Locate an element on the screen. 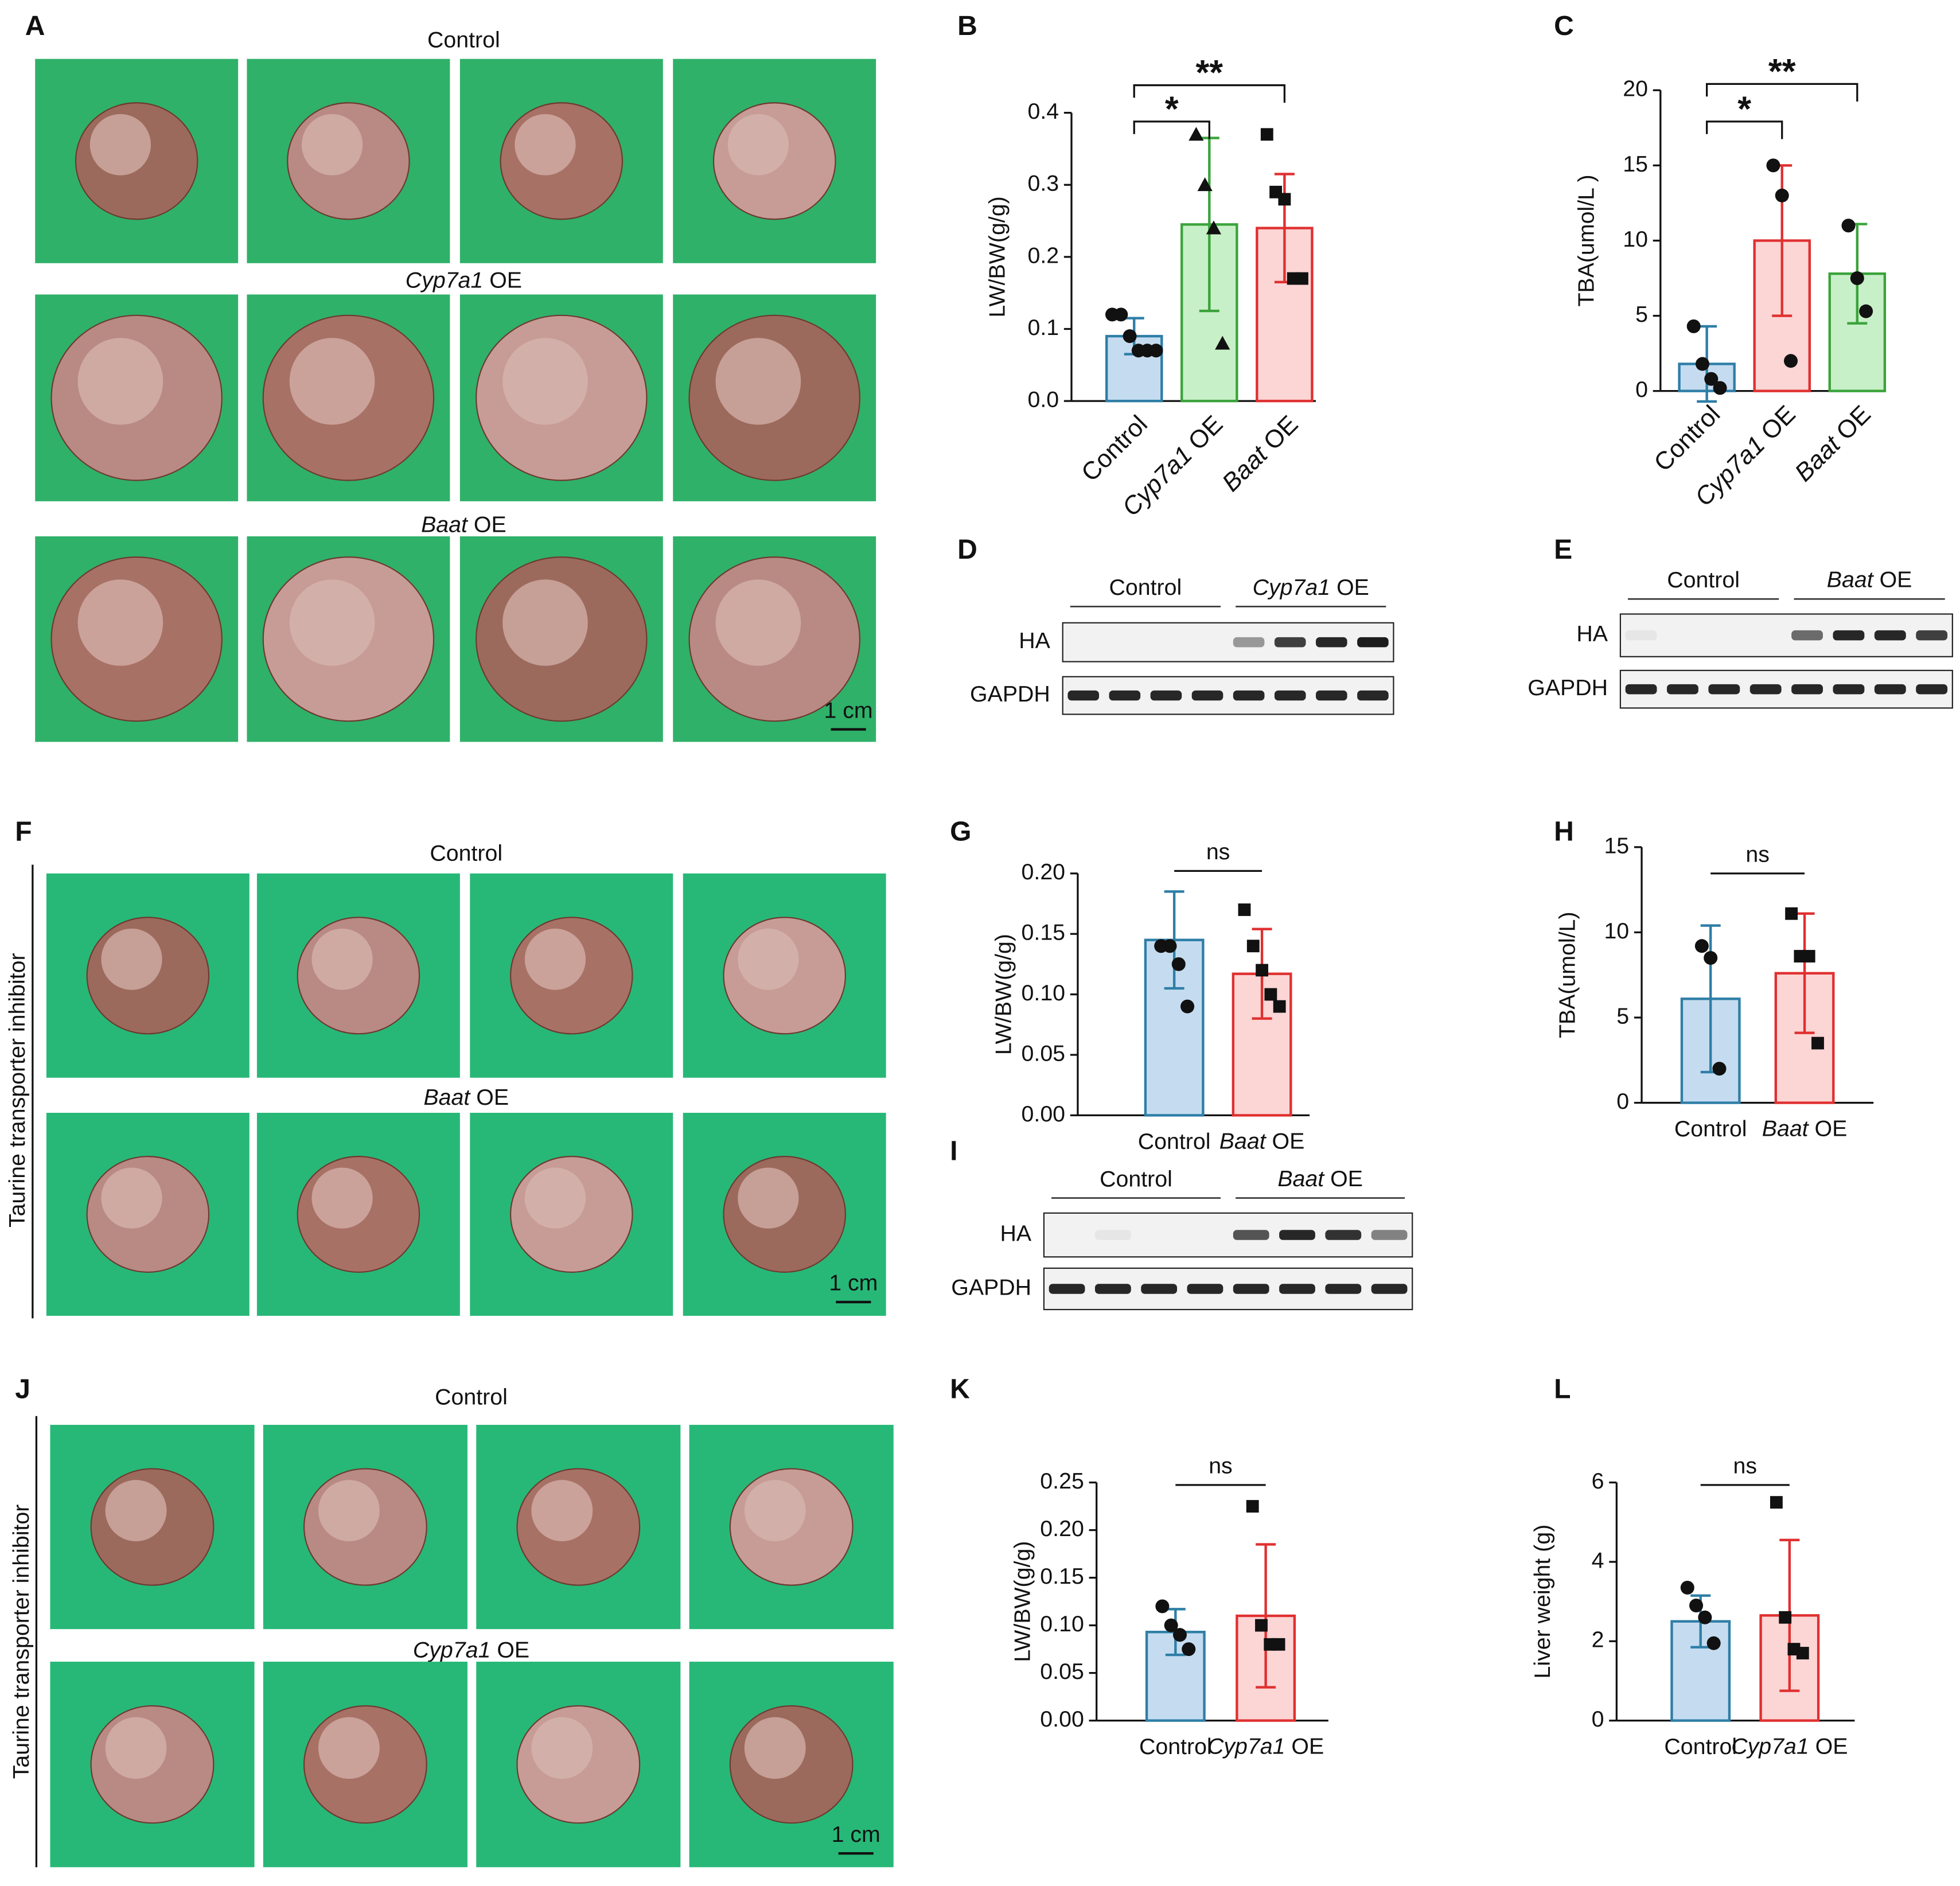  y-tick-label: 0.4 is located at coordinates (1043, 111).